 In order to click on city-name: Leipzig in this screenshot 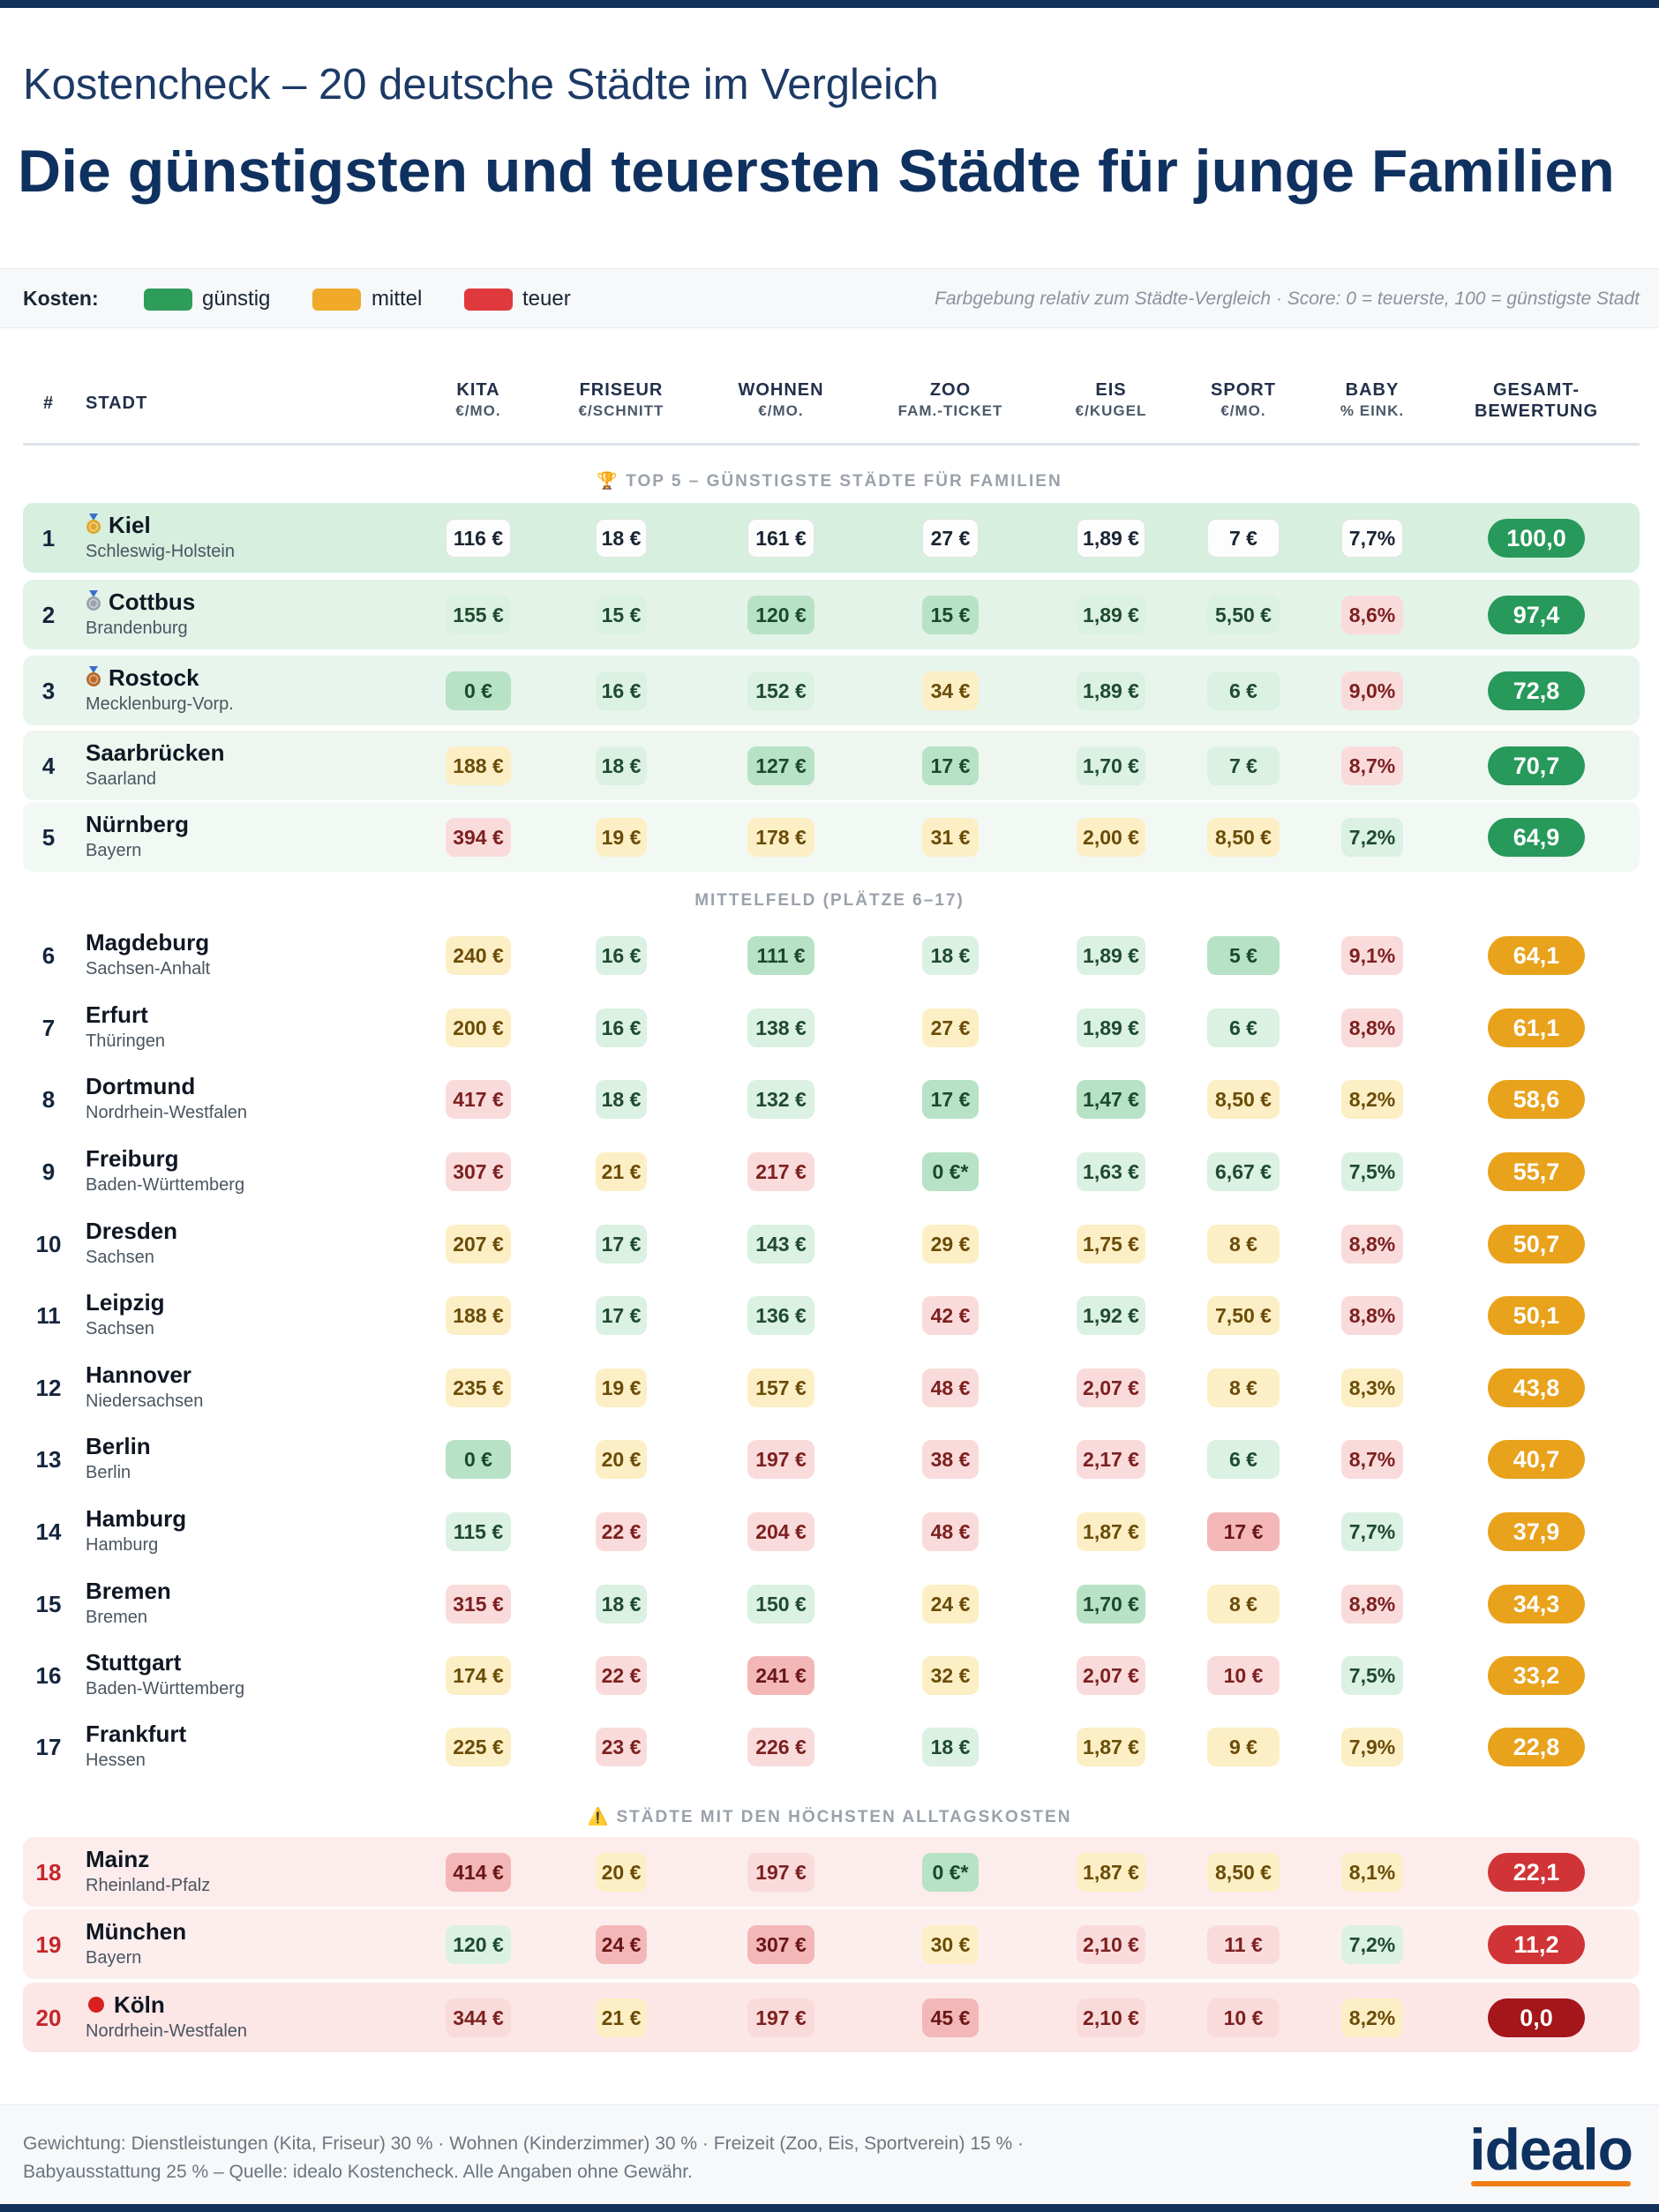, I will do `click(125, 1302)`.